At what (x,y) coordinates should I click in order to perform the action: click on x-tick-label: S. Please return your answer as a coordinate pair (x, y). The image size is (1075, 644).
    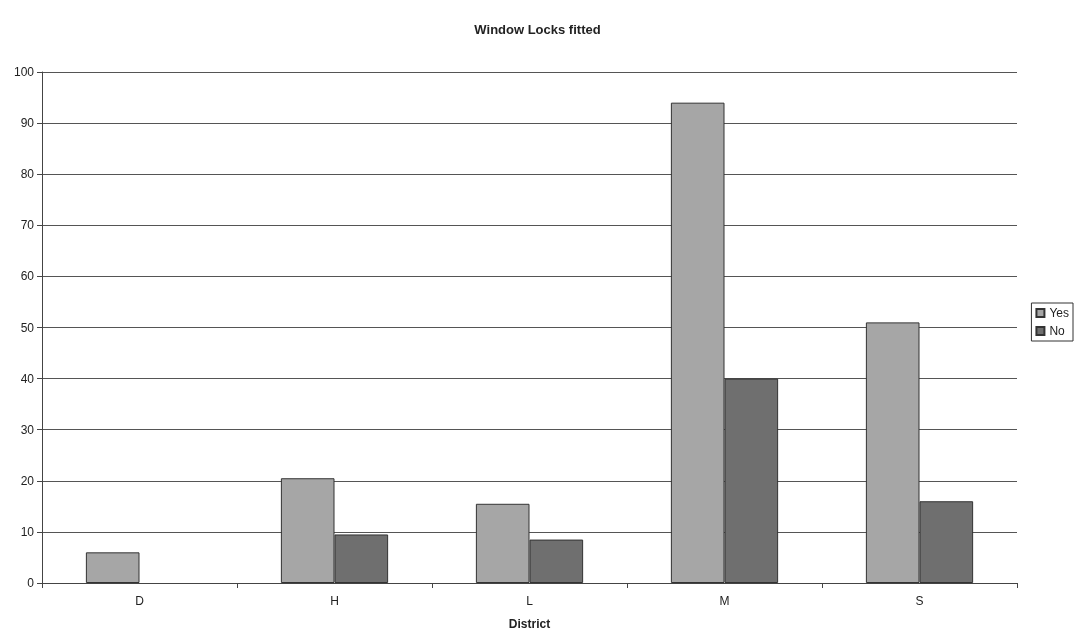
    Looking at the image, I should click on (919, 601).